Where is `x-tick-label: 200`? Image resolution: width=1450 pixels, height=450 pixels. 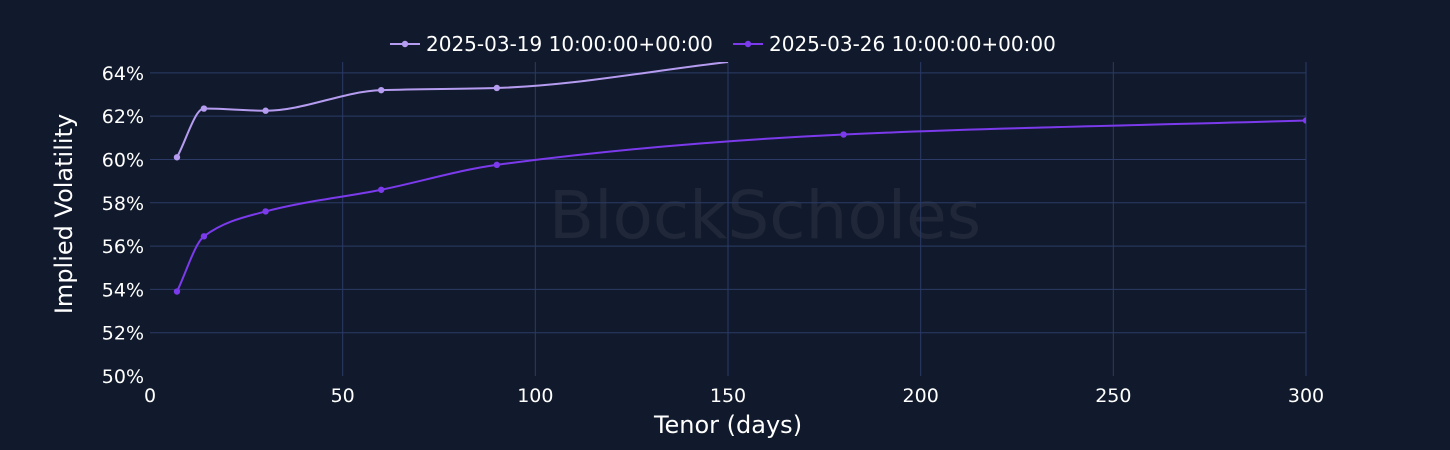 x-tick-label: 200 is located at coordinates (921, 396).